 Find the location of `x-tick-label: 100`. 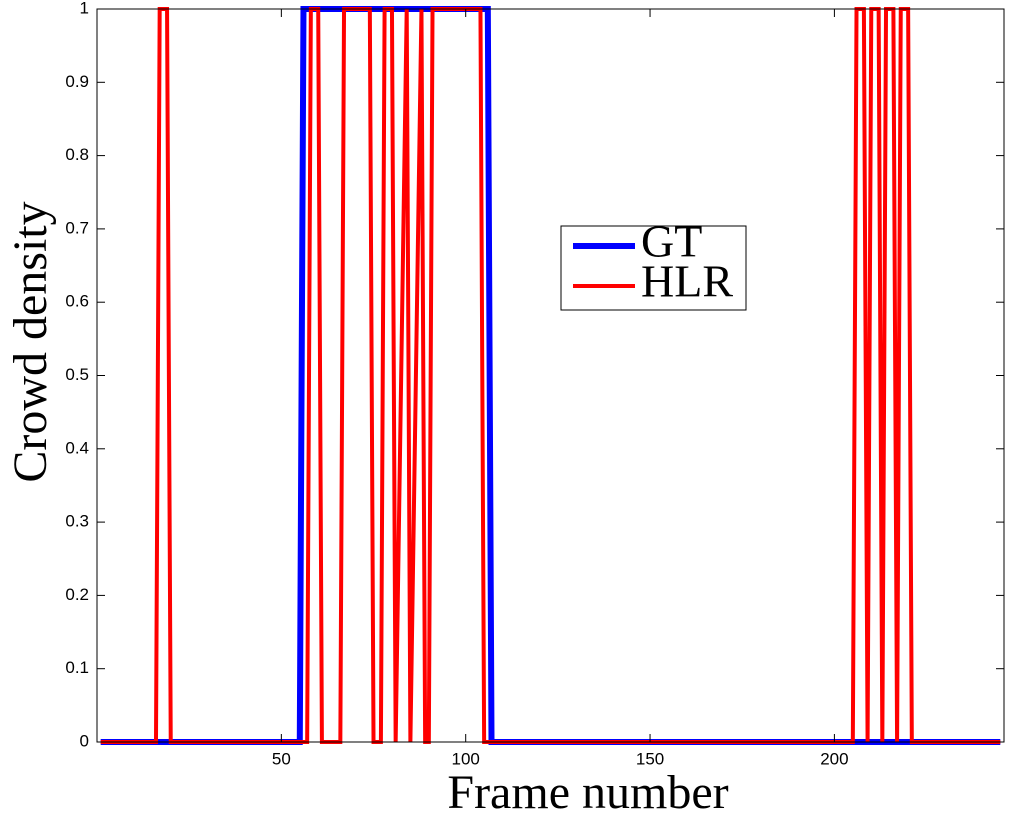

x-tick-label: 100 is located at coordinates (466, 758).